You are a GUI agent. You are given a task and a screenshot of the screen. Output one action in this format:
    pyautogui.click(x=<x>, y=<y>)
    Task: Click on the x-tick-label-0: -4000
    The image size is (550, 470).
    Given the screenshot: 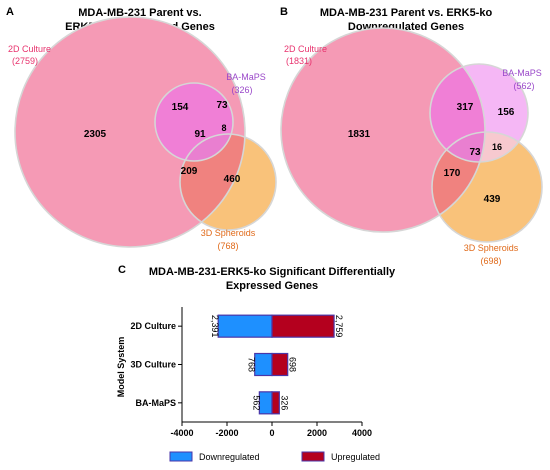 What is the action you would take?
    pyautogui.click(x=181, y=433)
    